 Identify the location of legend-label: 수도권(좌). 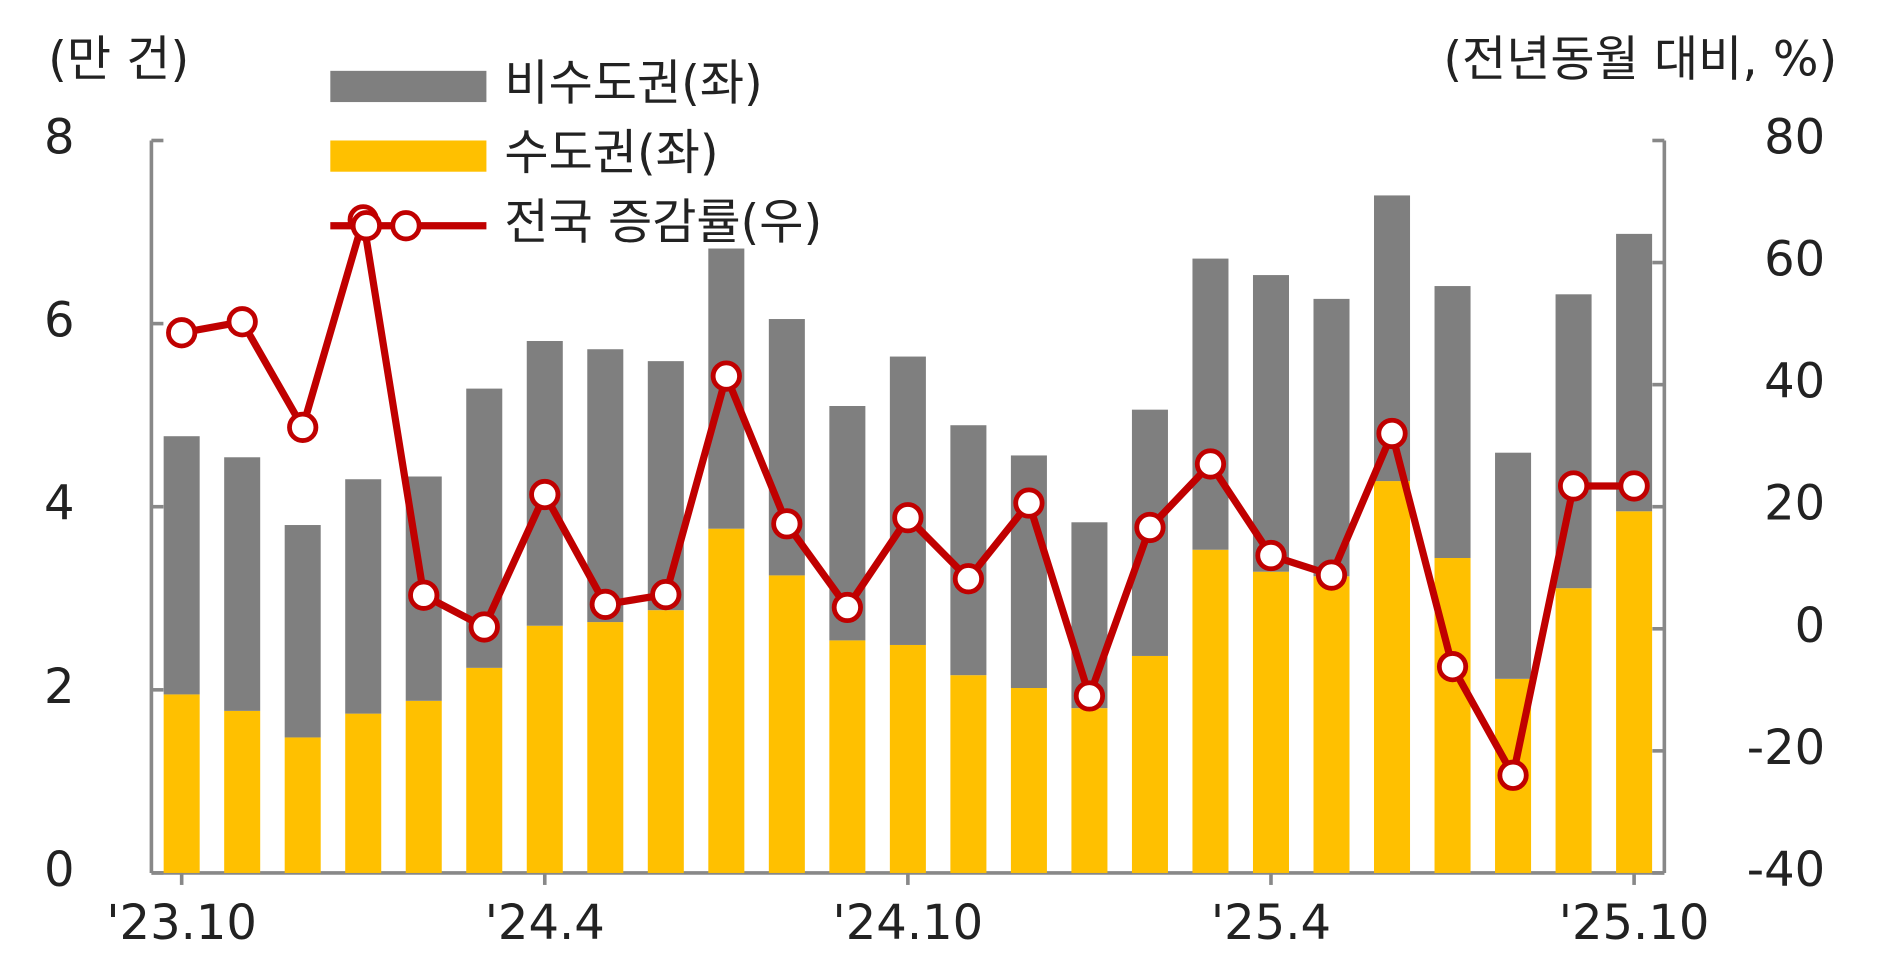
(611, 153).